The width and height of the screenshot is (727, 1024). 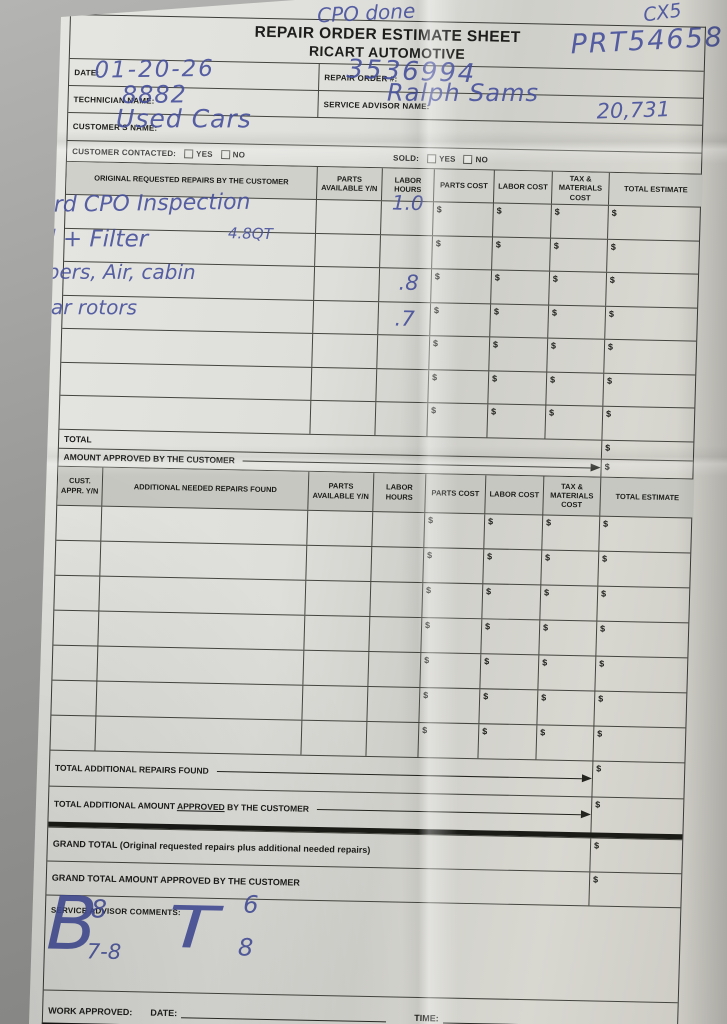 What do you see at coordinates (361, 78) in the screenshot?
I see `repair-order-label: REPAIR ORDER #:` at bounding box center [361, 78].